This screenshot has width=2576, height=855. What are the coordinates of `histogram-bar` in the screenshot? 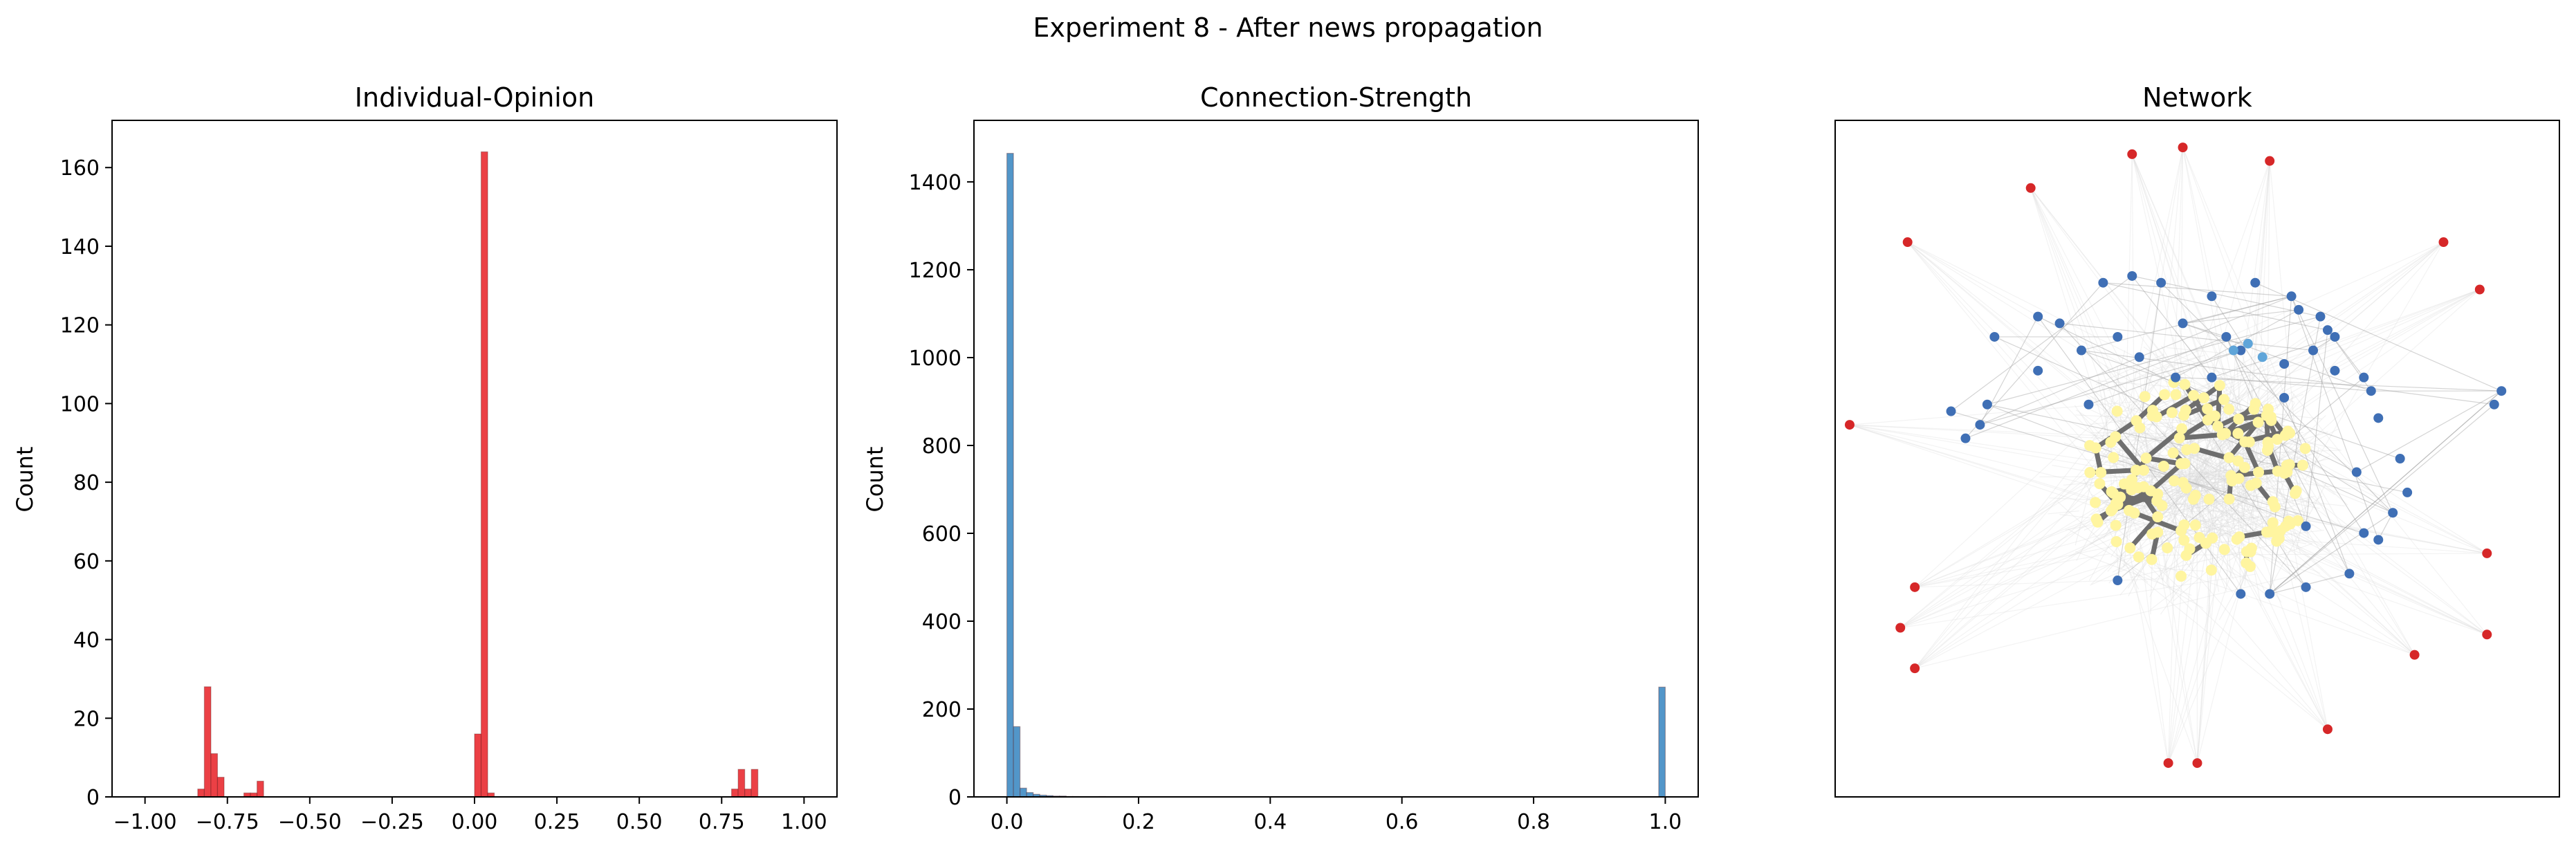 It's located at (214, 776).